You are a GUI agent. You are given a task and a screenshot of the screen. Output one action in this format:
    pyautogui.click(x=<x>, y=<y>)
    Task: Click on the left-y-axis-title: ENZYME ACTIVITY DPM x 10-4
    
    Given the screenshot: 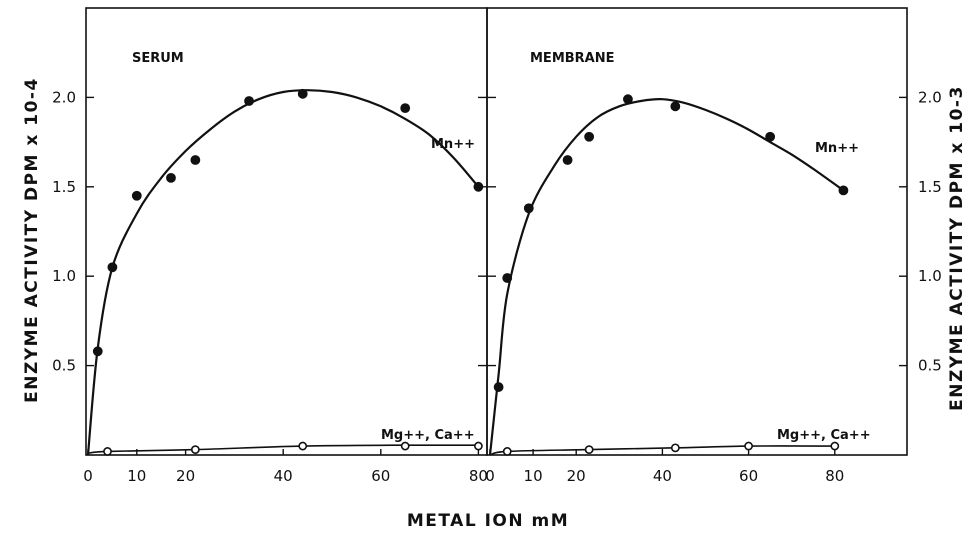 What is the action you would take?
    pyautogui.click(x=32, y=240)
    